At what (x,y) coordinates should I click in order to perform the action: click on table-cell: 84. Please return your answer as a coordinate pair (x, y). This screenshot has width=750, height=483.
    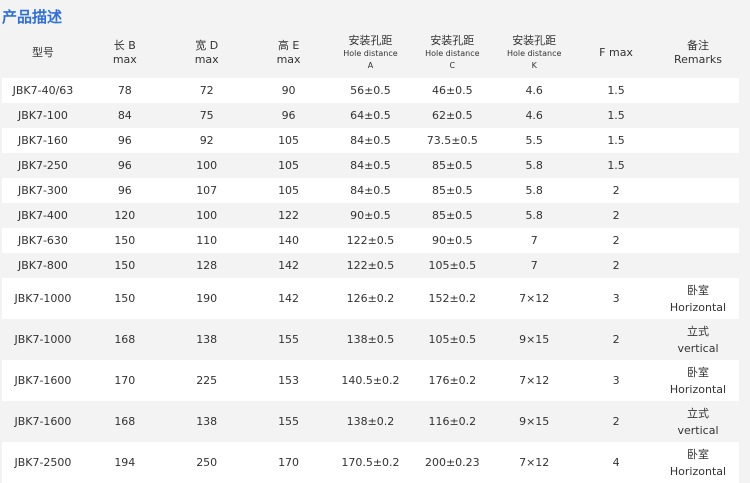
    Looking at the image, I should click on (124, 115).